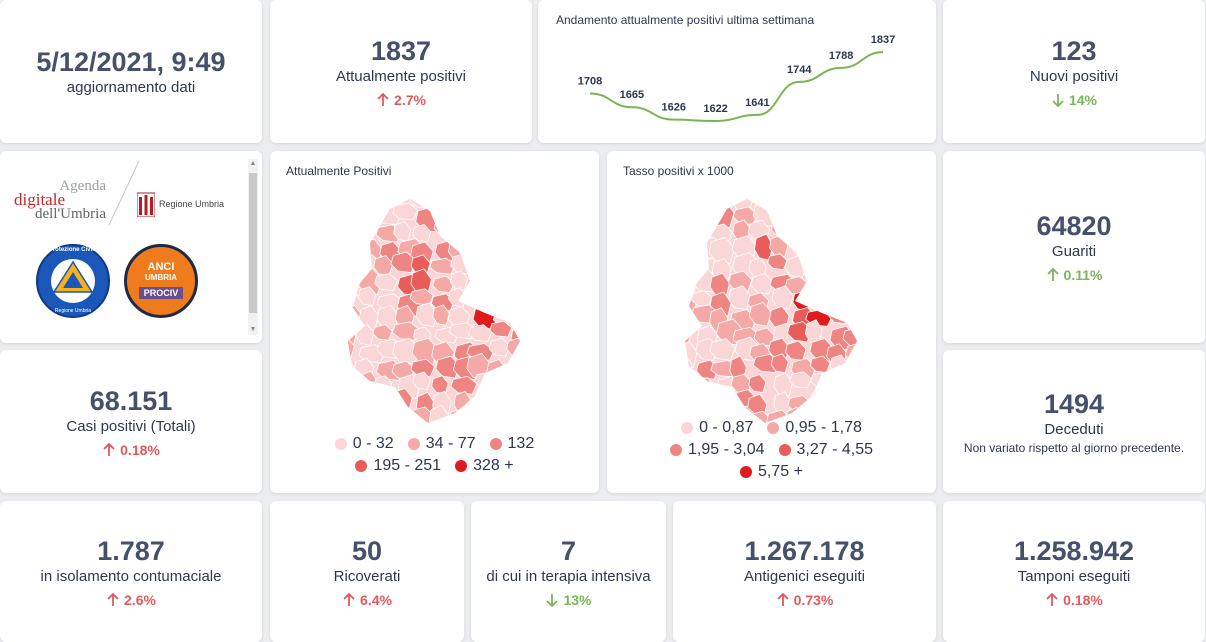 The image size is (1206, 642). What do you see at coordinates (253, 329) in the screenshot?
I see `scroll-down-icon: ▼` at bounding box center [253, 329].